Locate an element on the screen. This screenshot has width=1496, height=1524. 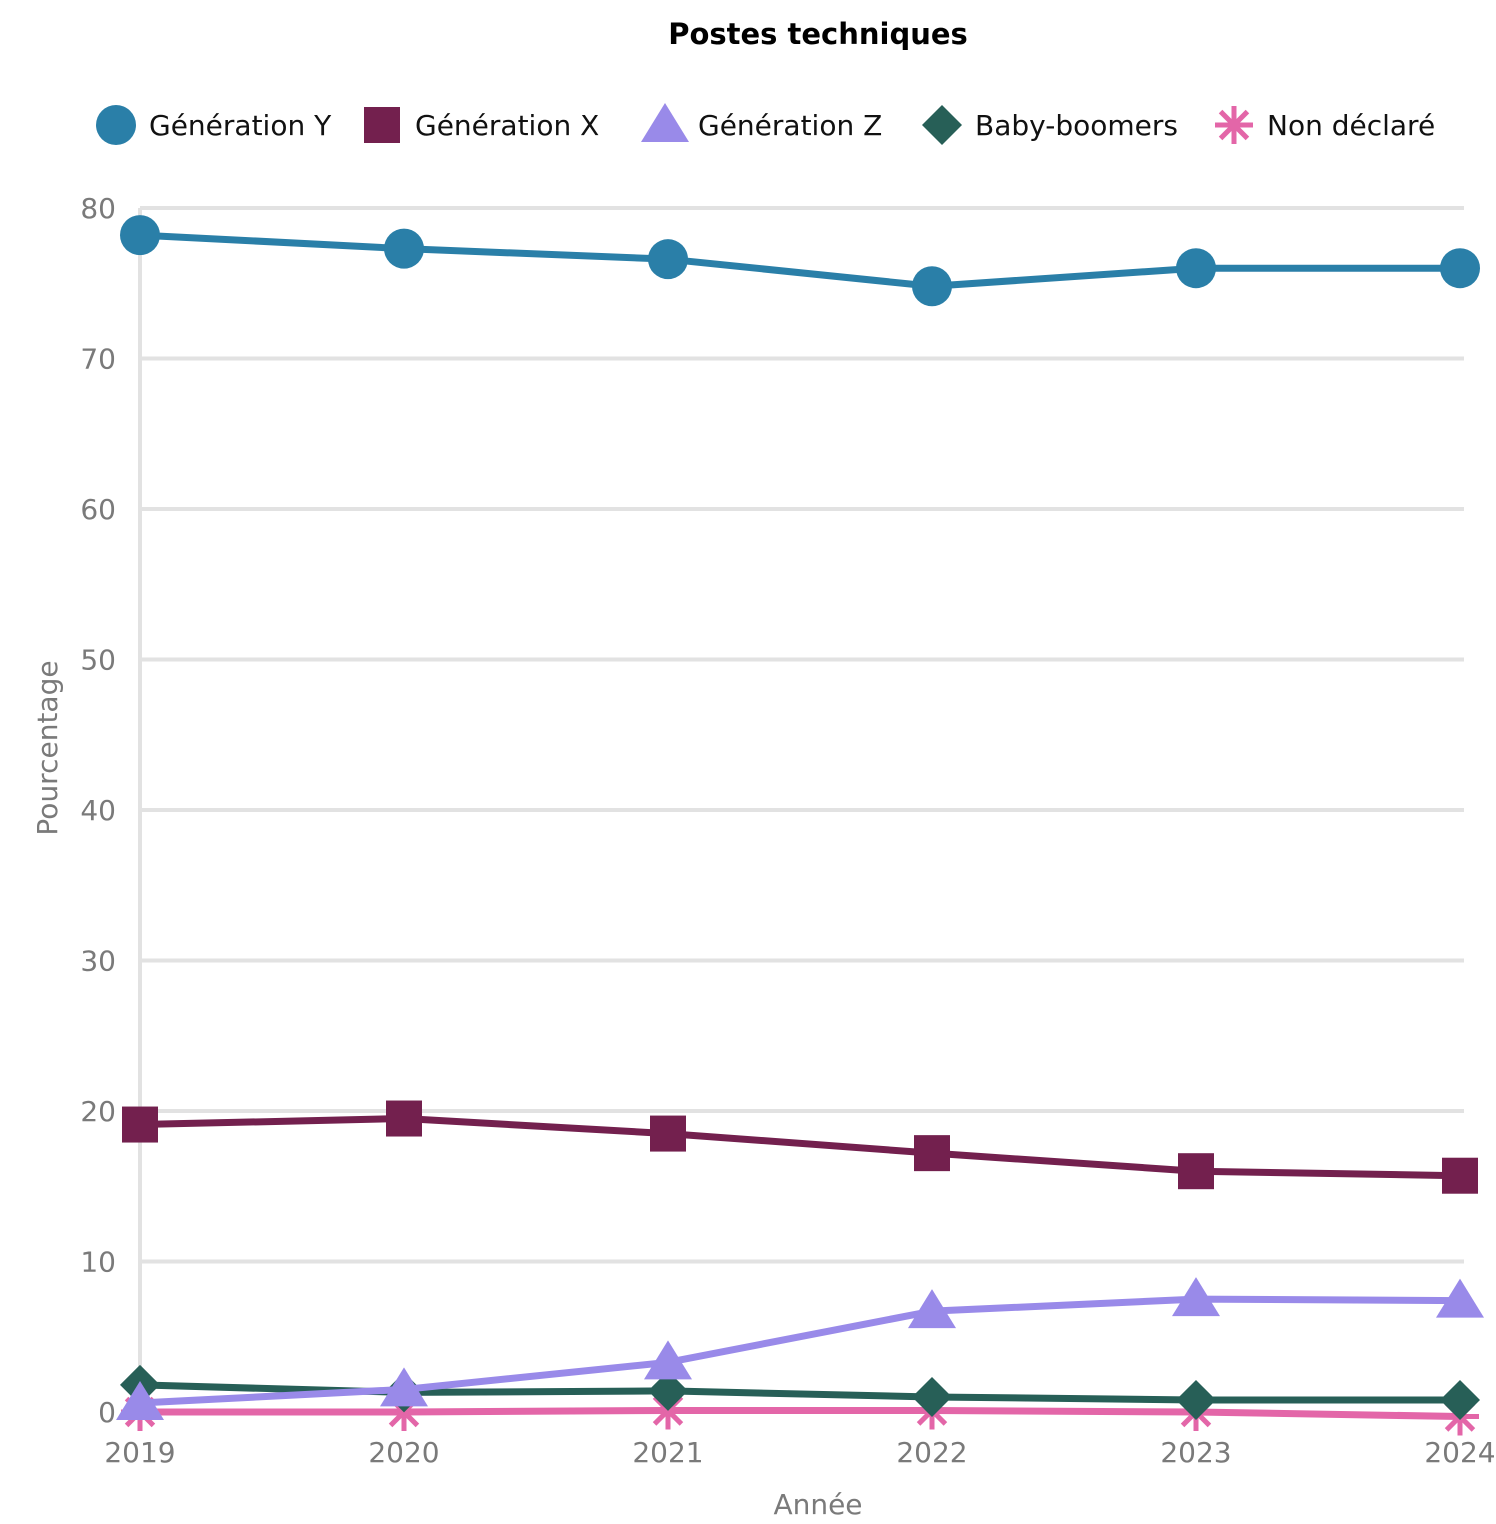
x-tick-label: 2024 is located at coordinates (1459, 1452).